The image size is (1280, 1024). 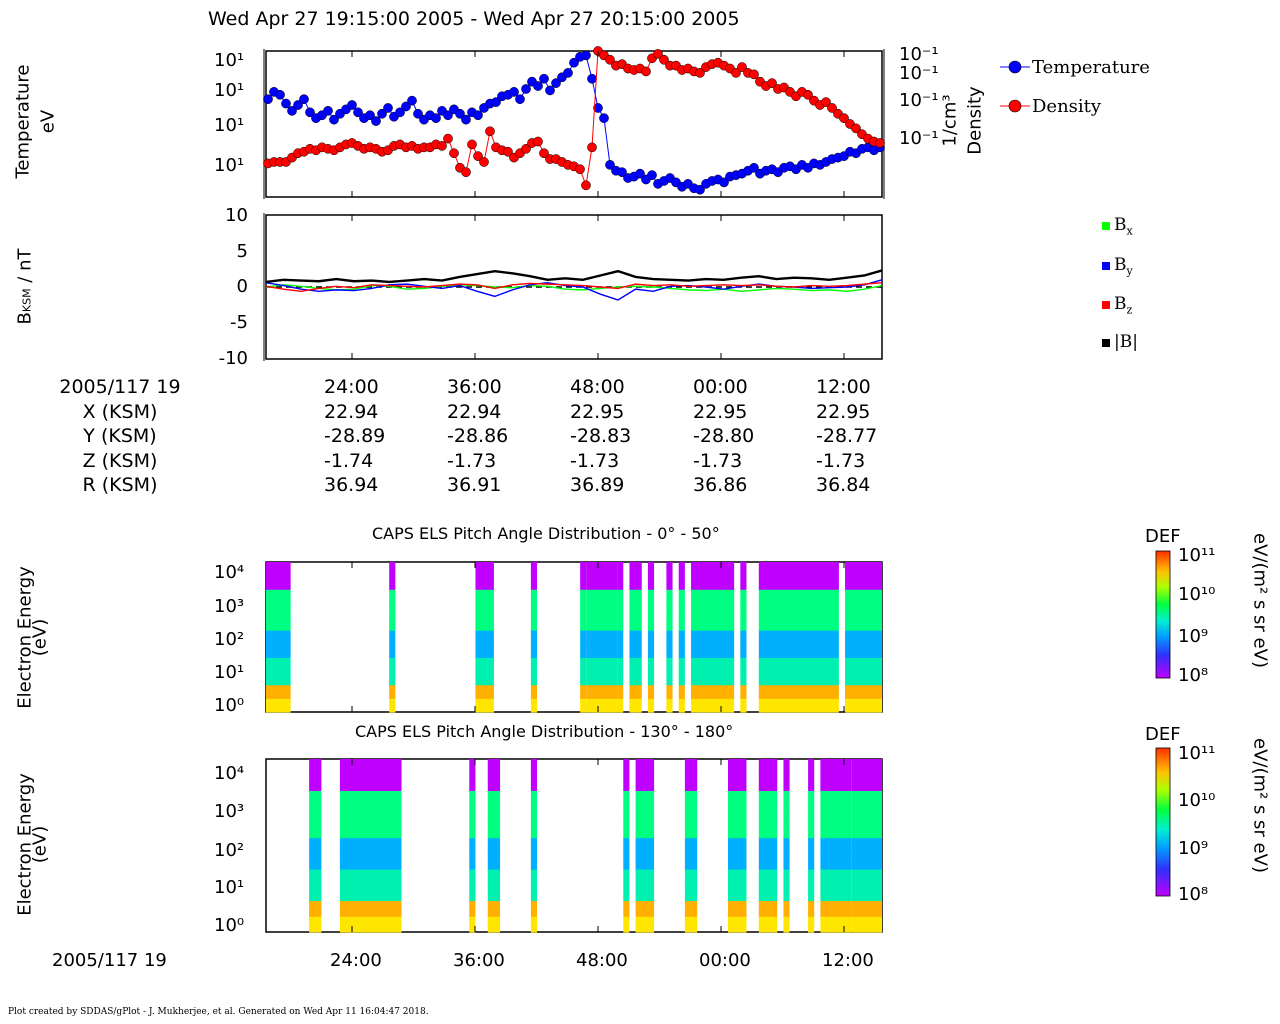 I want to click on bottom-xtick: 00:00, so click(x=725, y=960).